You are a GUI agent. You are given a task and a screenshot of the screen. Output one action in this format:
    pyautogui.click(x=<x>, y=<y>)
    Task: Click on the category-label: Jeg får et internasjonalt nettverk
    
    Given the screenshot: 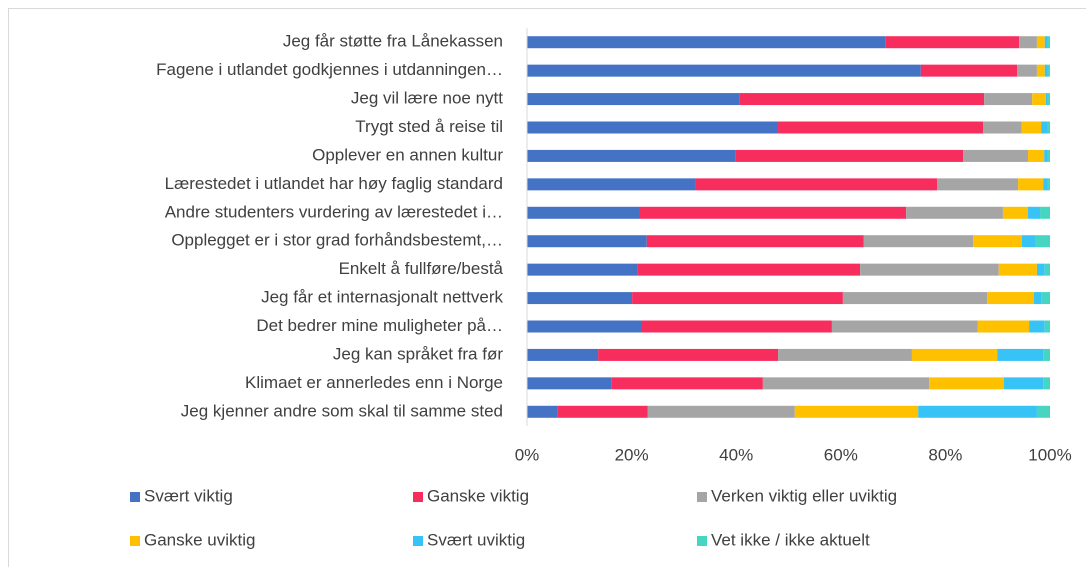 What is the action you would take?
    pyautogui.click(x=382, y=297)
    